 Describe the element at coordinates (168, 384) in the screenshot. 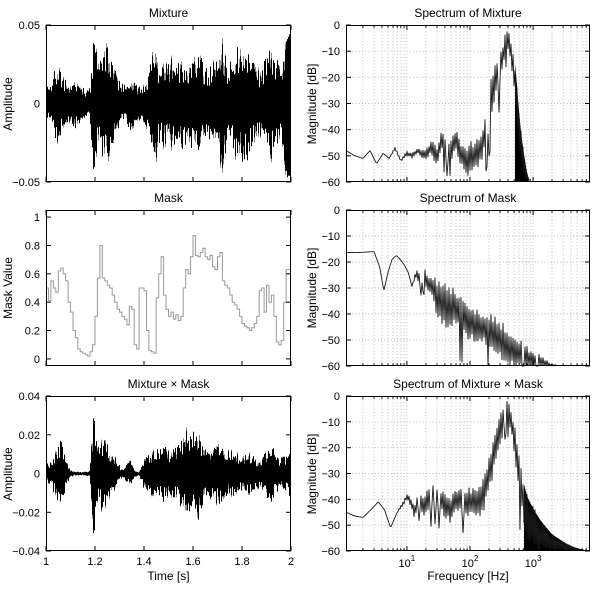

I see `plot-title: Mixture × Mask` at that location.